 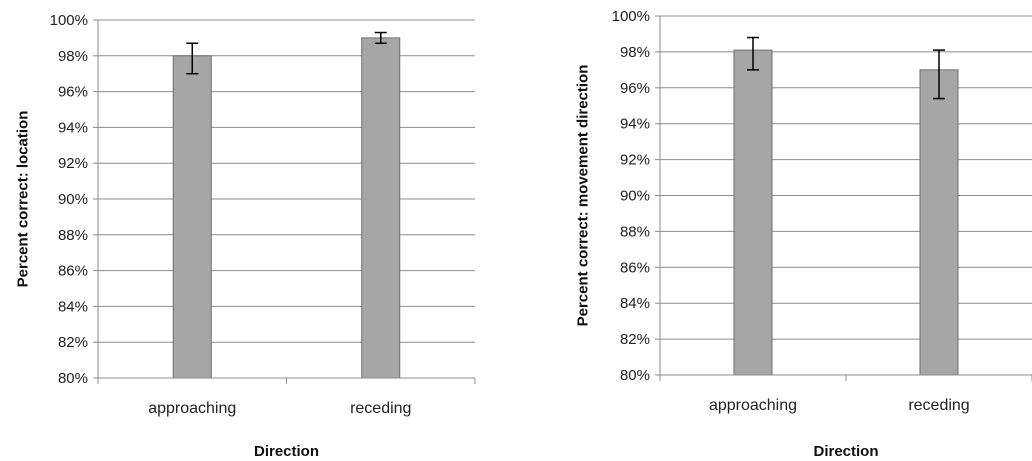 What do you see at coordinates (22, 199) in the screenshot?
I see `y-axis-title: Percent correct: location` at bounding box center [22, 199].